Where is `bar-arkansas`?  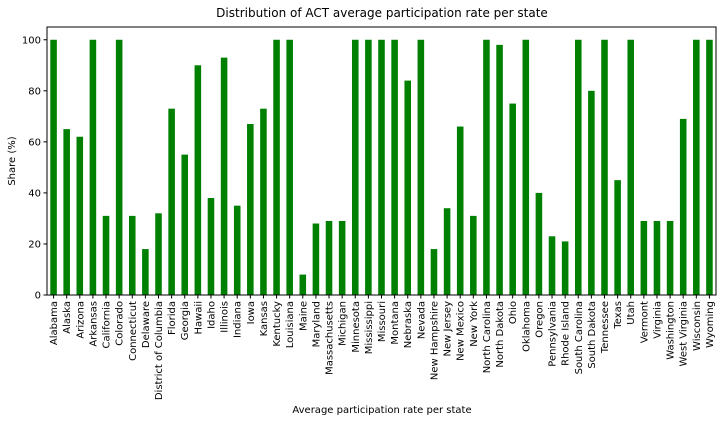
bar-arkansas is located at coordinates (93, 167).